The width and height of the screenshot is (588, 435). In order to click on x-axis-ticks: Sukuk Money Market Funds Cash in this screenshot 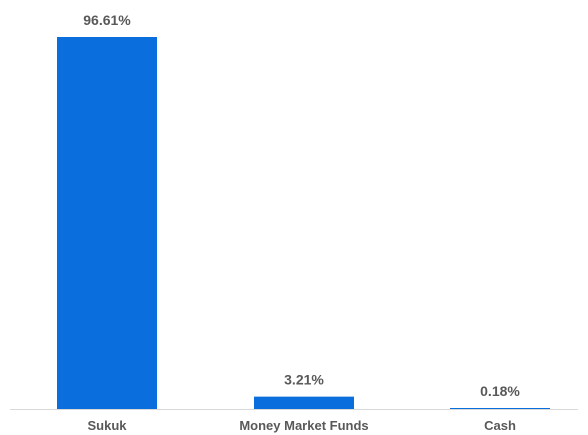, I will do `click(301, 425)`.